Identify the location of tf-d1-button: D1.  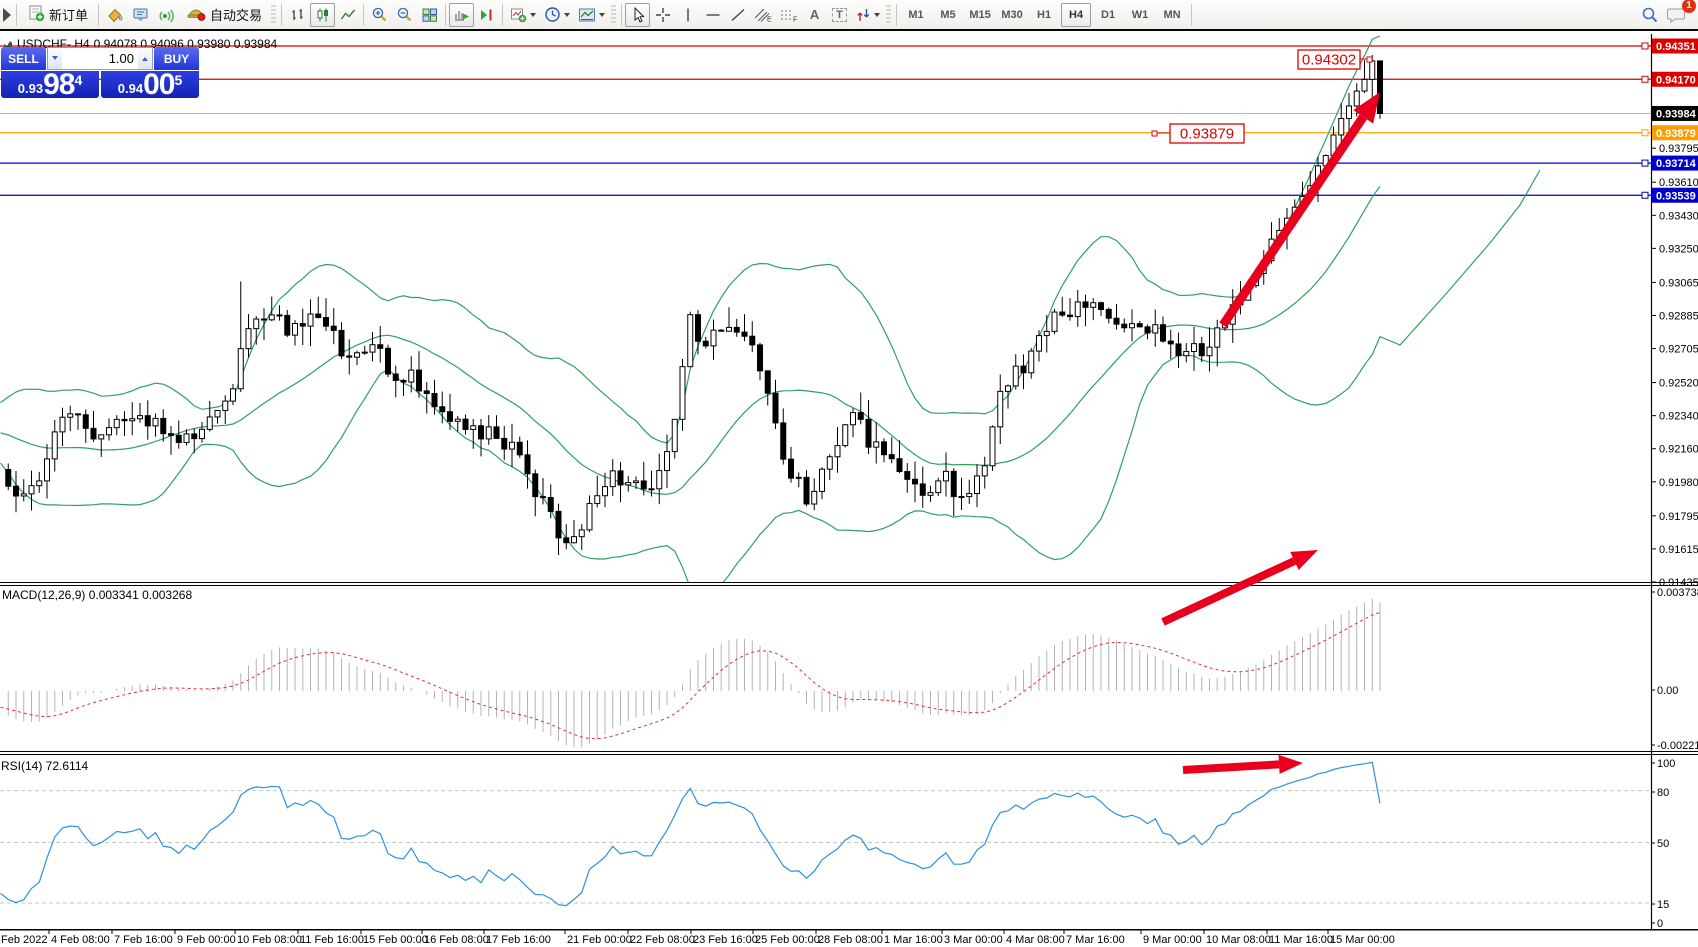
(1108, 14).